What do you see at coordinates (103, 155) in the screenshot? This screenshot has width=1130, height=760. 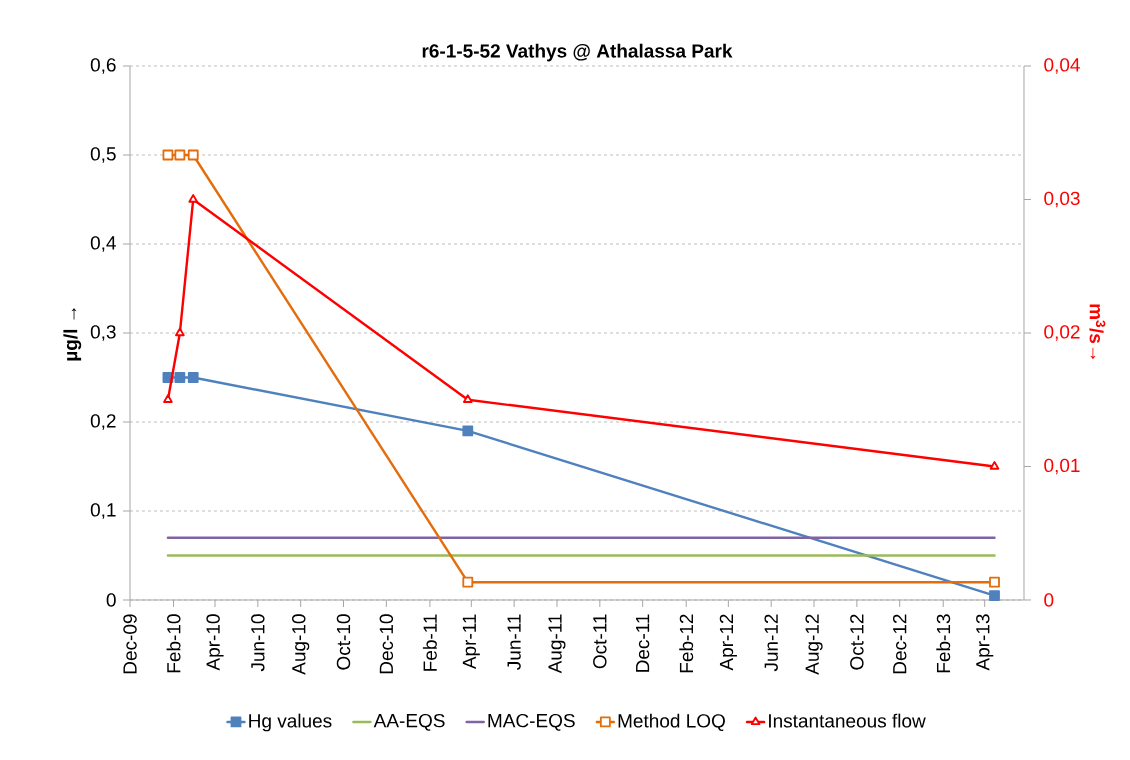 I see `y-tick-label: 0,5` at bounding box center [103, 155].